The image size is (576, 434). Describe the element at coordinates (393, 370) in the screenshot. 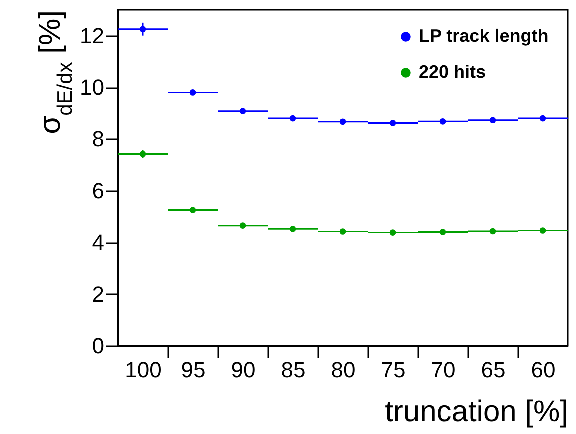

I see `x-tick-label: 75` at that location.